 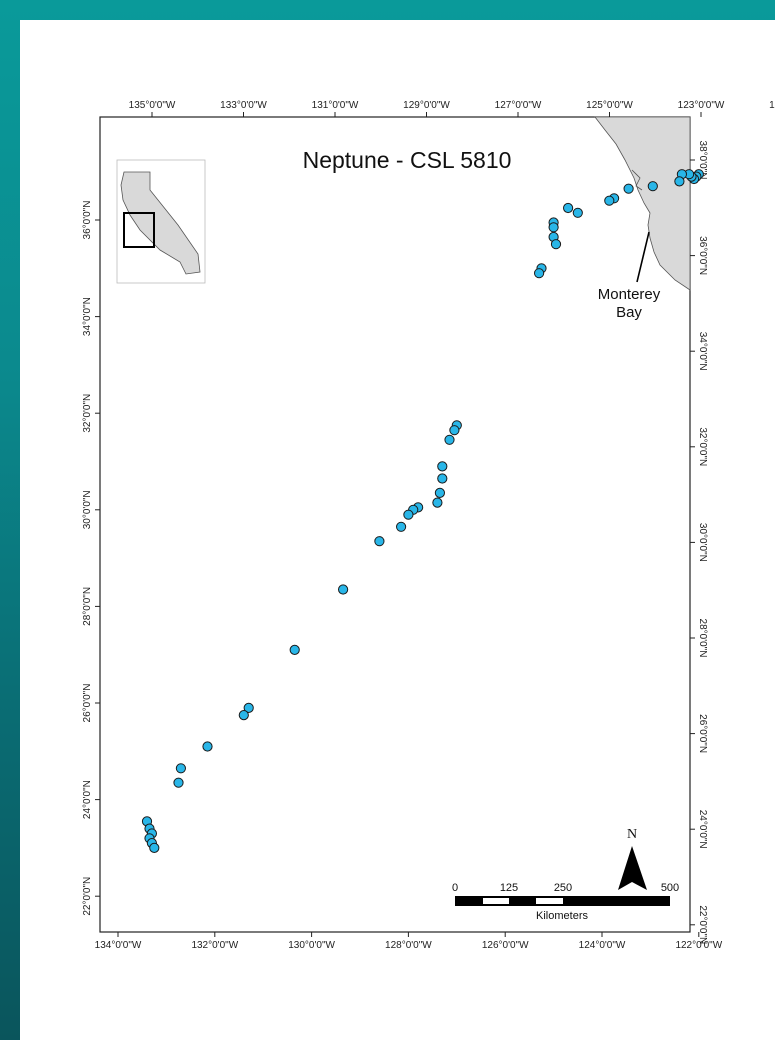 What do you see at coordinates (609, 105) in the screenshot?
I see `top-tick-label: 125°0'0"W` at bounding box center [609, 105].